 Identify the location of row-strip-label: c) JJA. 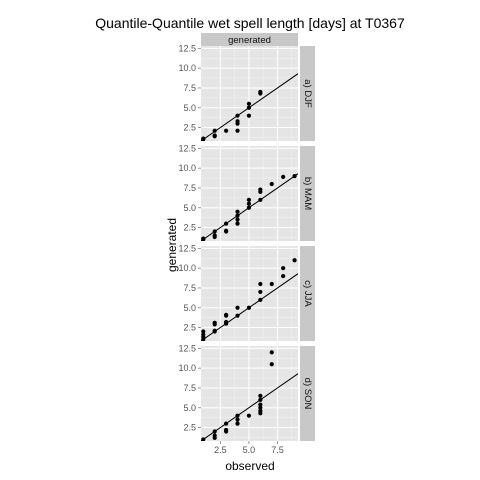
(307, 293).